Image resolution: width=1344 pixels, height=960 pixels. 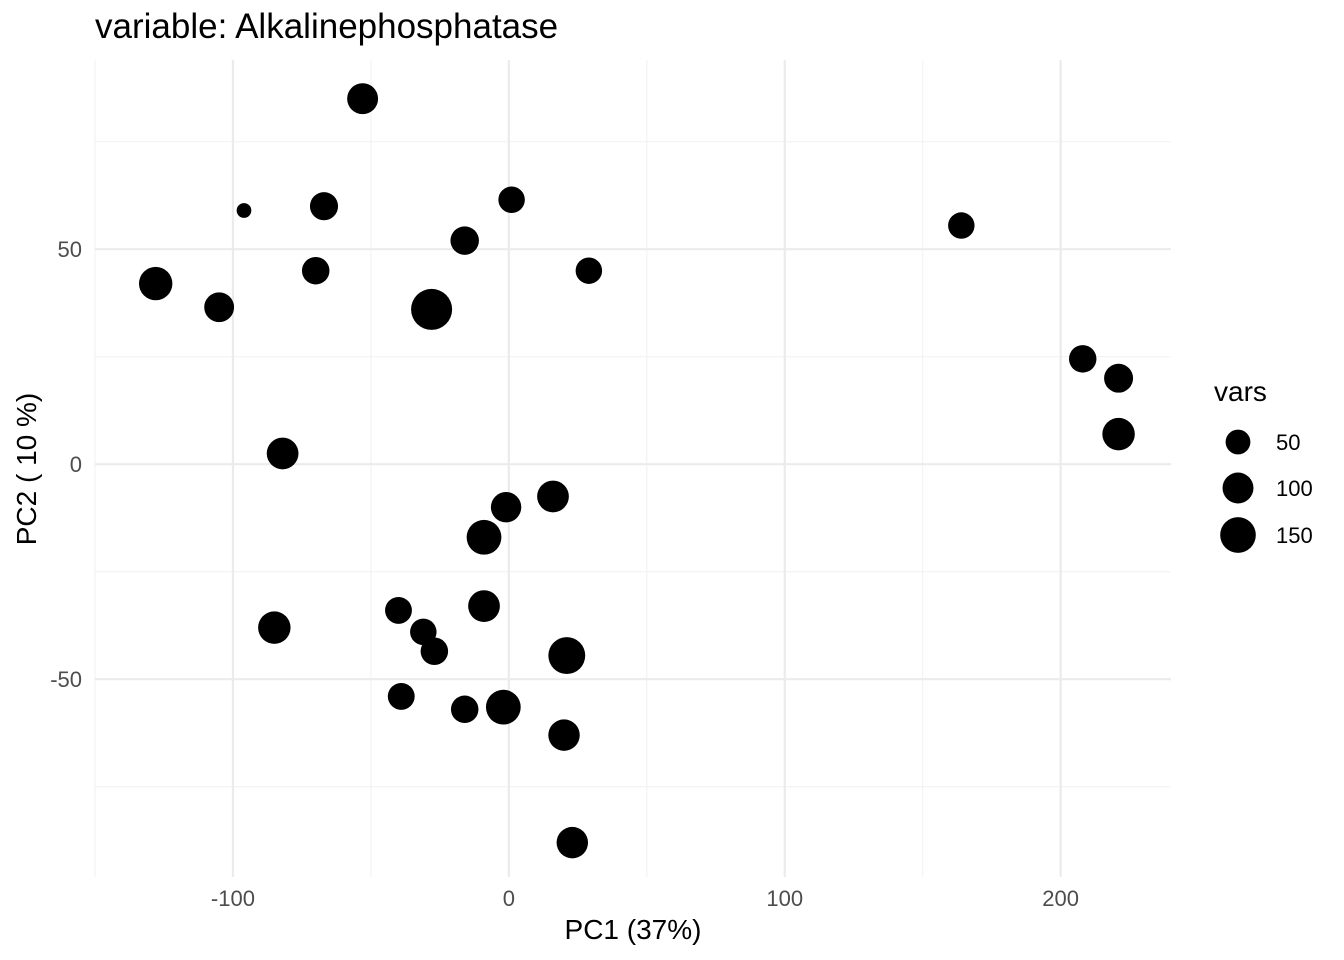 I want to click on x-axis-title: PC1 (37%), so click(x=633, y=929).